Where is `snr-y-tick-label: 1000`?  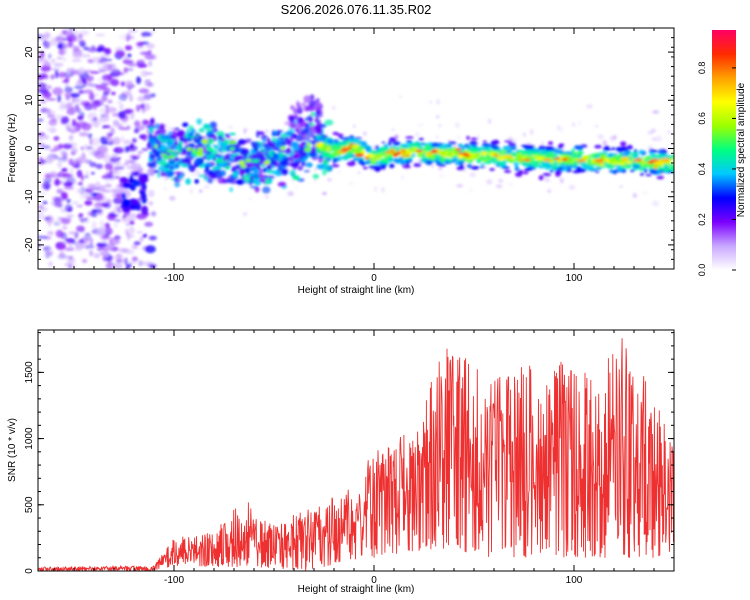 snr-y-tick-label: 1000 is located at coordinates (29, 438).